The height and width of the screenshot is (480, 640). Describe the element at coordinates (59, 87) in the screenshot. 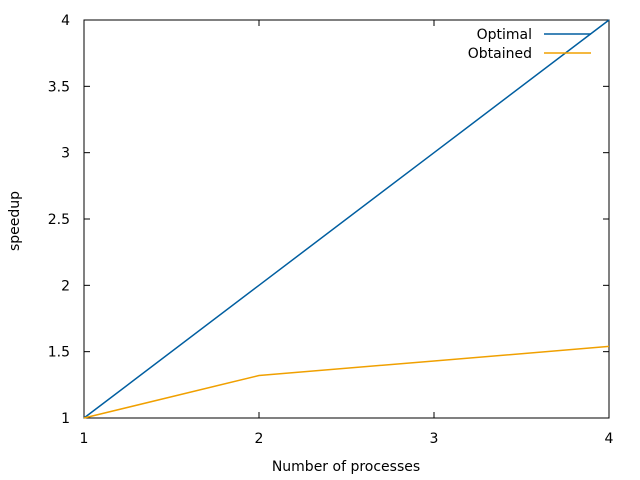

I see `y-tick-label: 3.5` at that location.